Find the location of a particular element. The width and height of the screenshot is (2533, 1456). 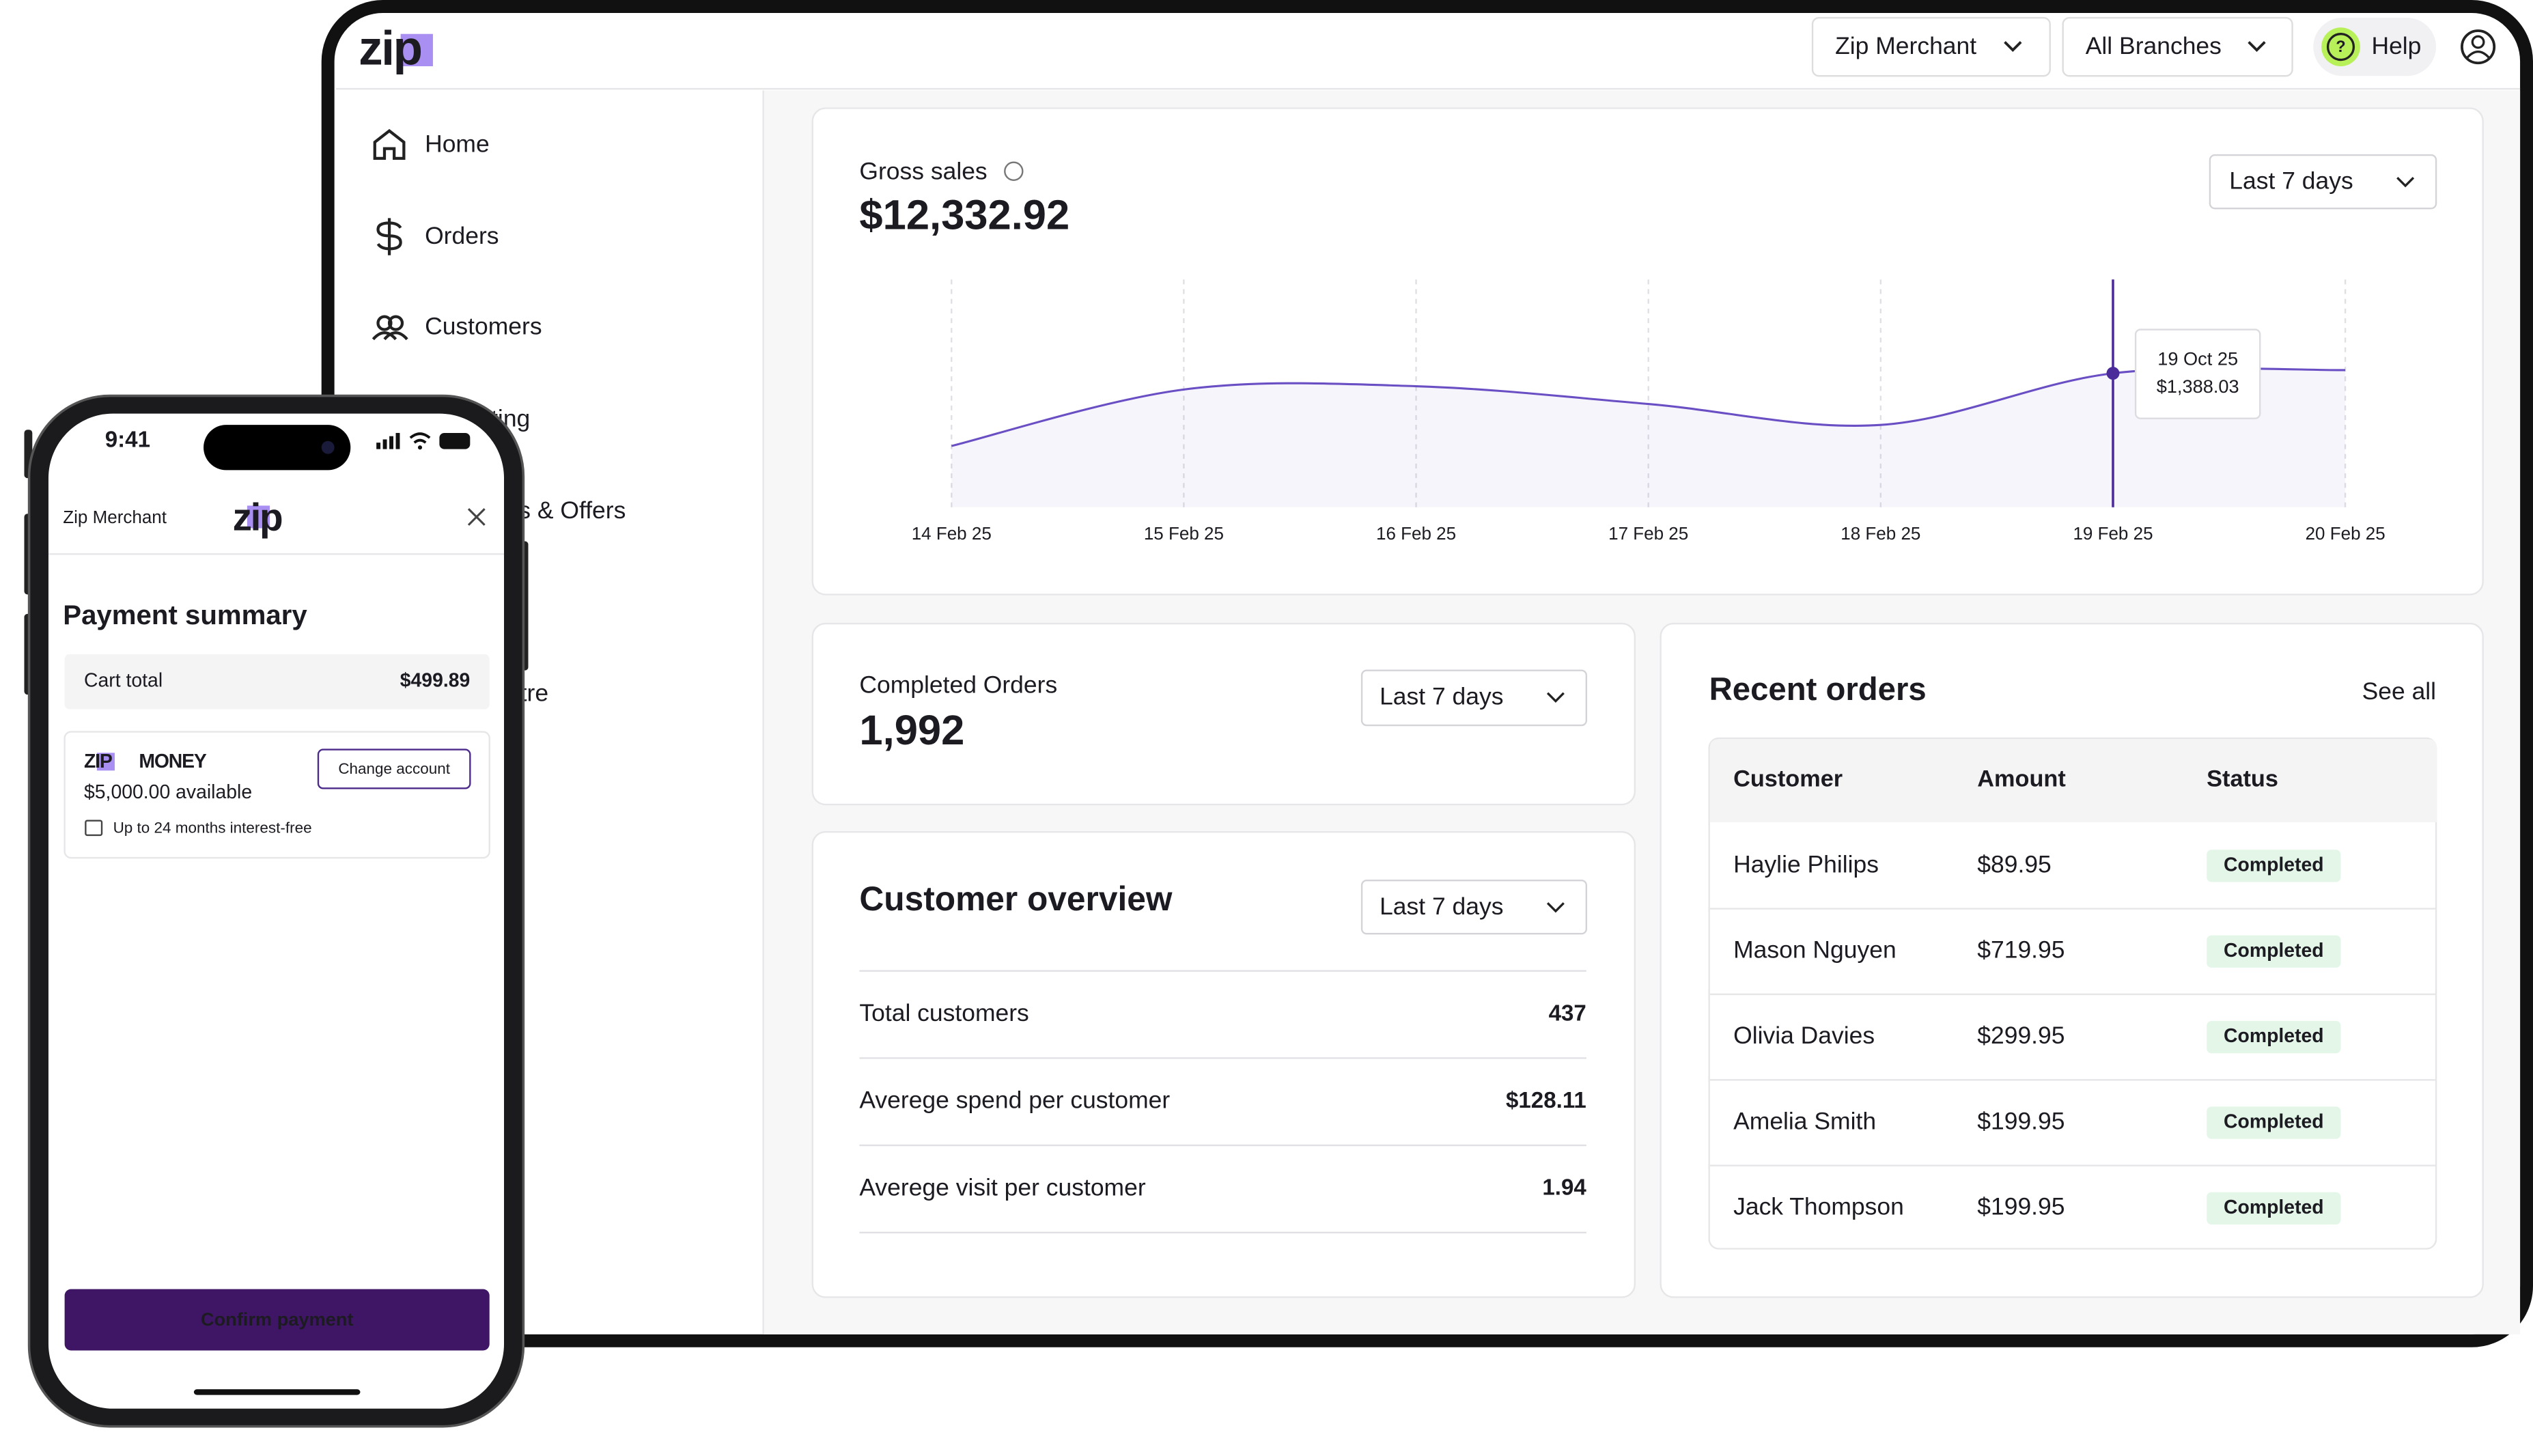

tooltip-title: 19 Oct 25 is located at coordinates (2197, 358).